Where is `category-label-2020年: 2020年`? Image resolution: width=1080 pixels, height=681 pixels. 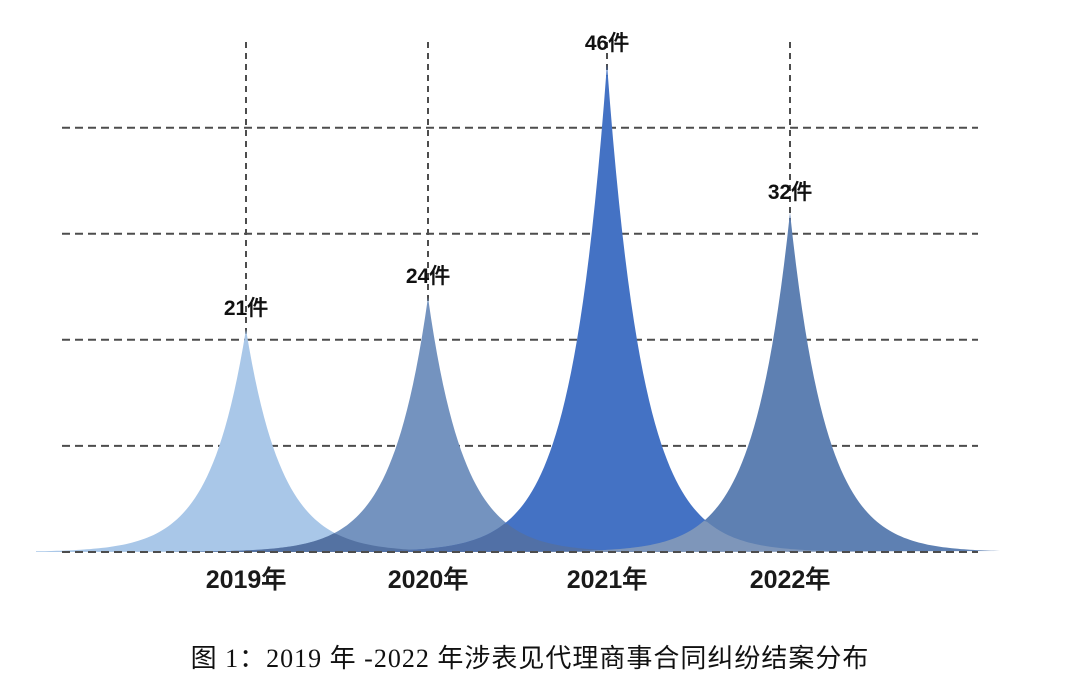
category-label-2020年: 2020年 is located at coordinates (428, 579).